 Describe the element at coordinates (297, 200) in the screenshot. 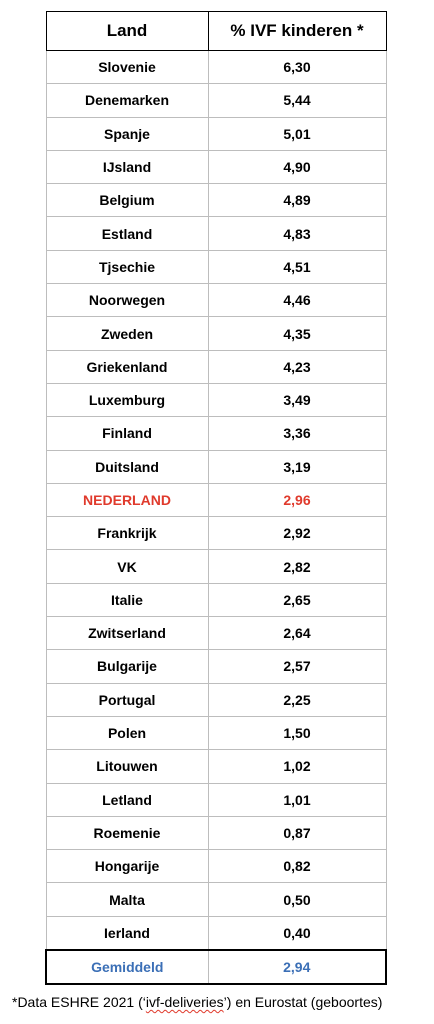

I see `cell-ivf-pct: 4,89` at that location.